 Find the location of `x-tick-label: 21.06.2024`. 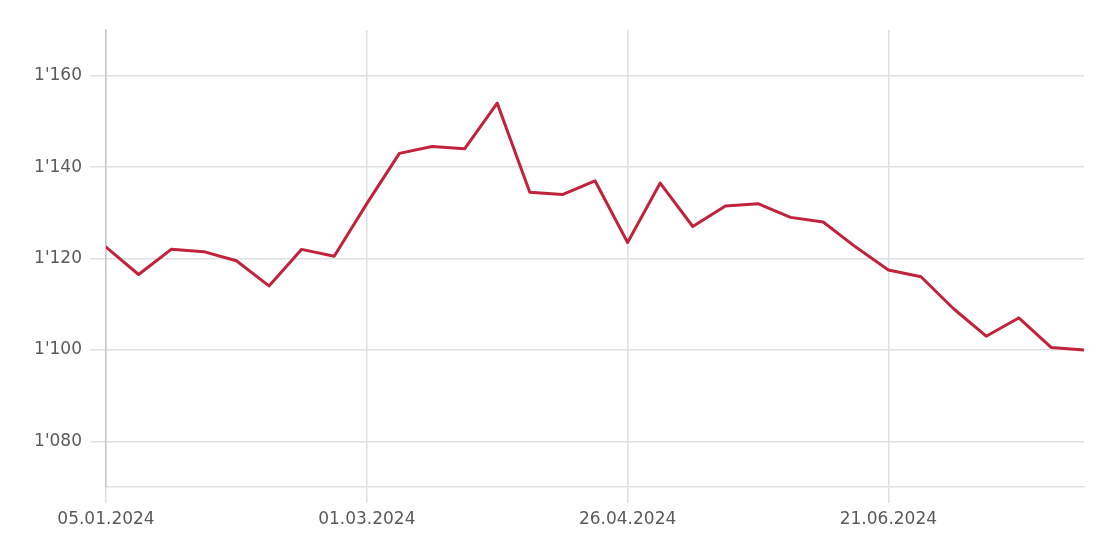

x-tick-label: 21.06.2024 is located at coordinates (888, 517).